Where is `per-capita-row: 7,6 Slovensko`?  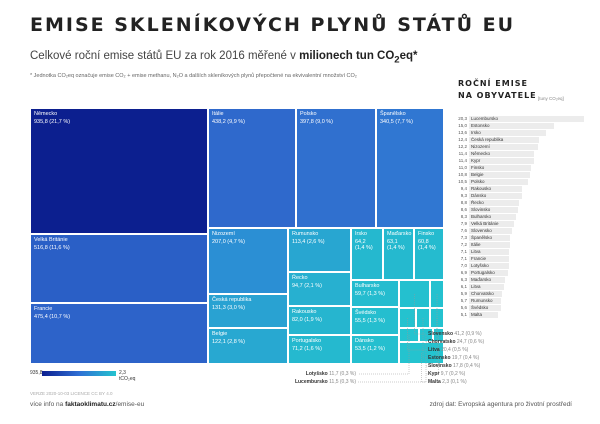 per-capita-row: 7,6 Slovensko is located at coordinates (523, 230).